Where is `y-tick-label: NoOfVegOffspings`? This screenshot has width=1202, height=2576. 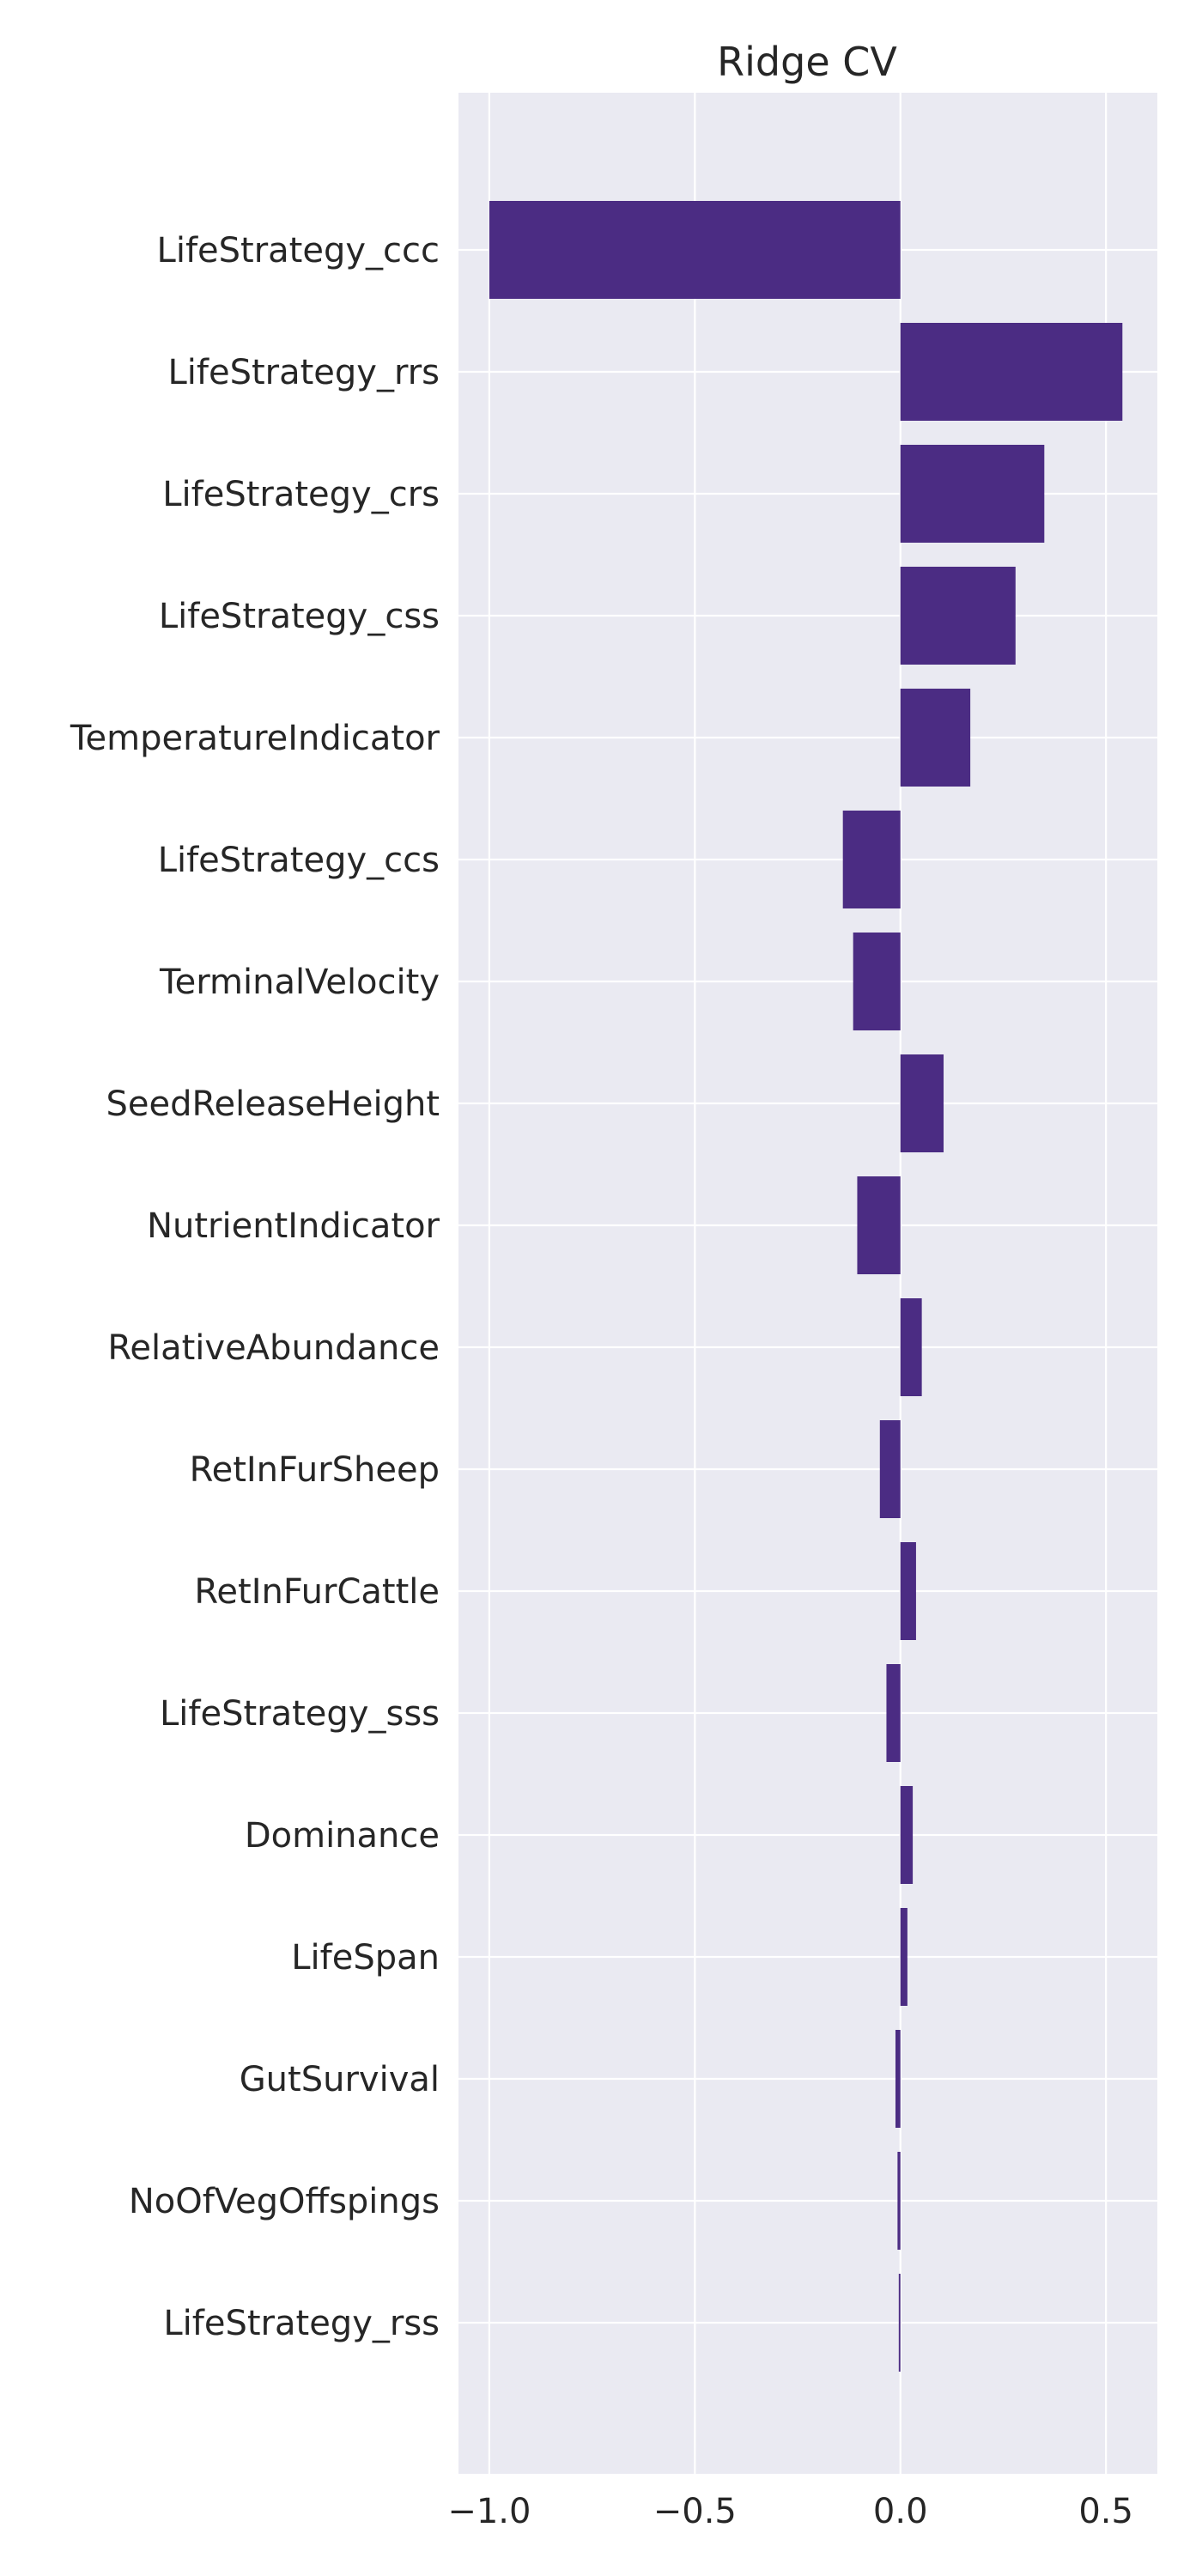
y-tick-label: NoOfVegOffspings is located at coordinates (284, 2201).